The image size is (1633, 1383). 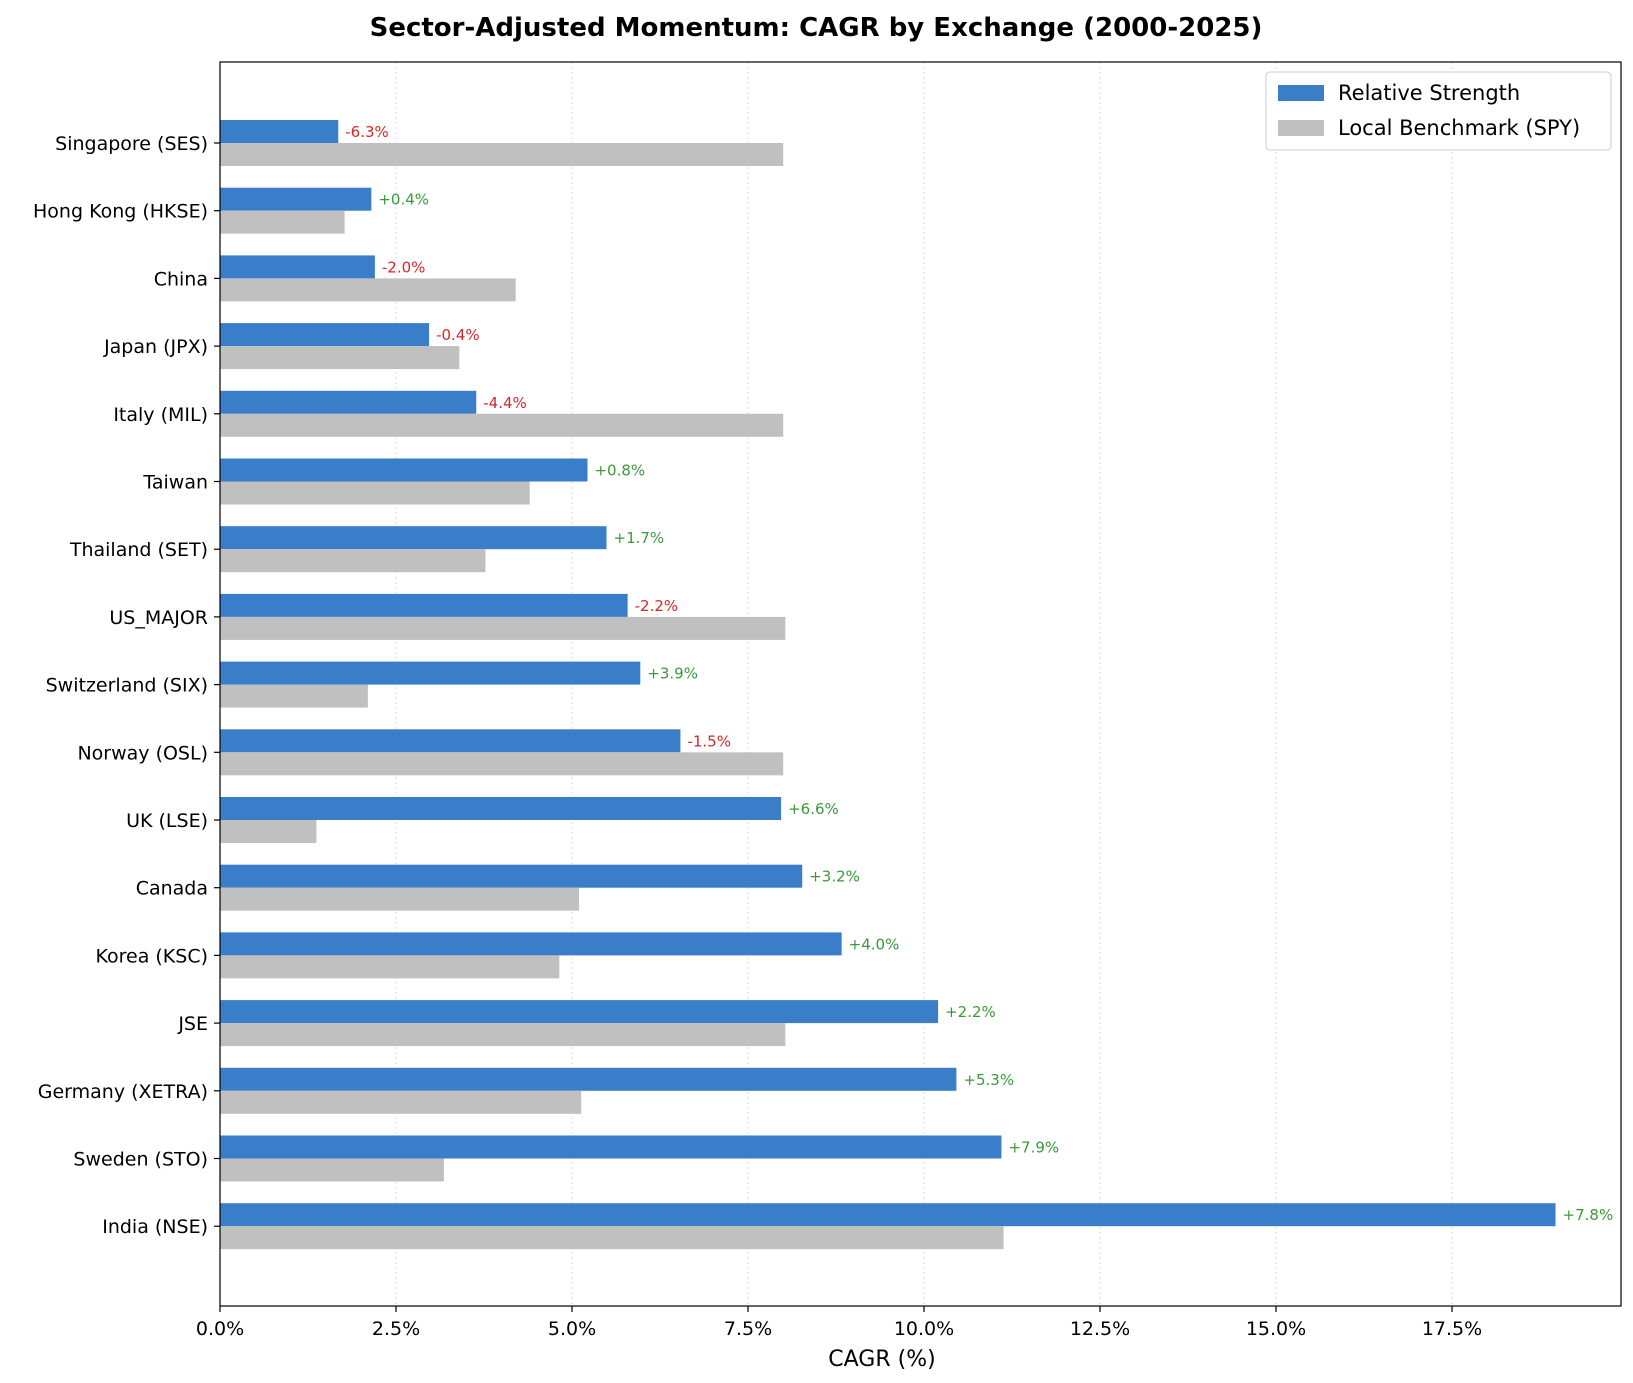 I want to click on data-label: -6.3%, so click(x=367, y=132).